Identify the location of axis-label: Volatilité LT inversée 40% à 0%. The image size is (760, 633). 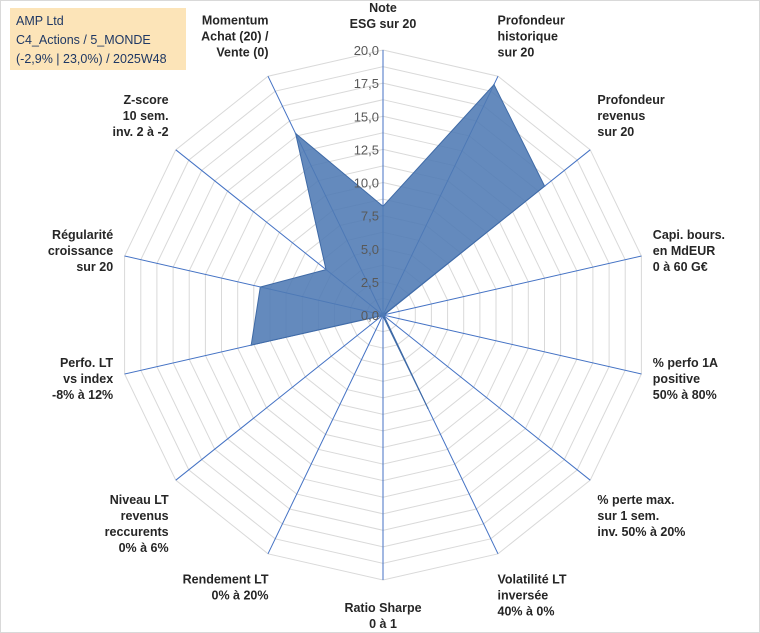
(532, 596).